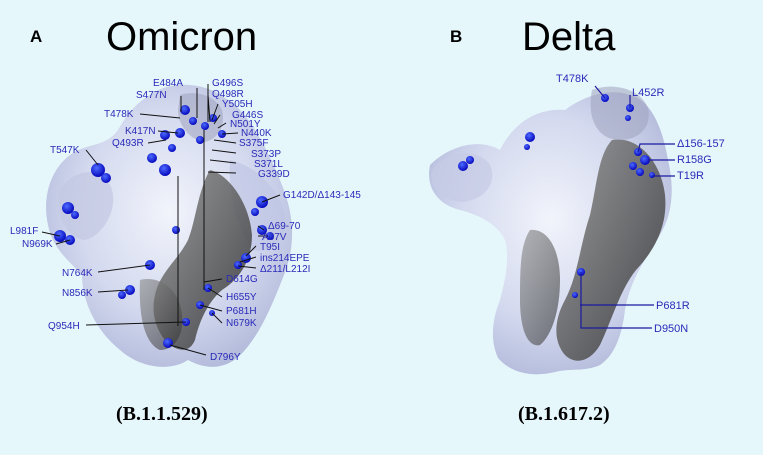  What do you see at coordinates (168, 83) in the screenshot?
I see `label-e484a: E484A` at bounding box center [168, 83].